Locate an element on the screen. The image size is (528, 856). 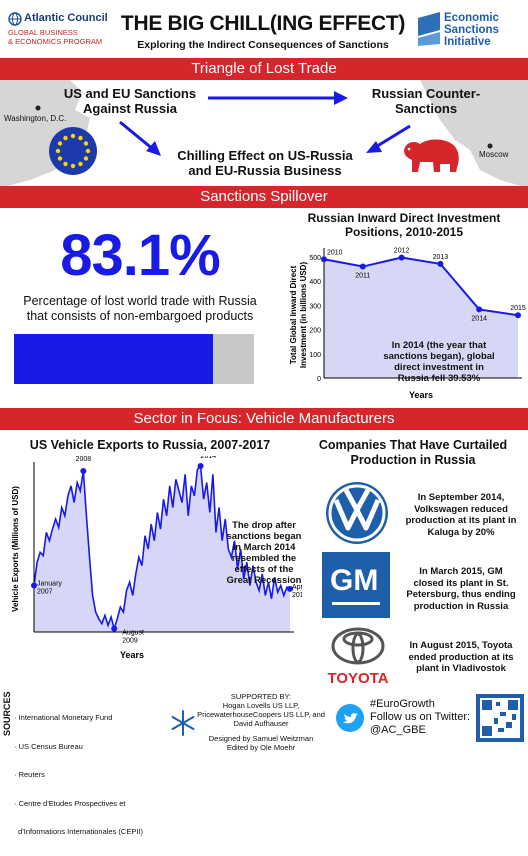
gm-logo: GM is located at coordinates (356, 585).